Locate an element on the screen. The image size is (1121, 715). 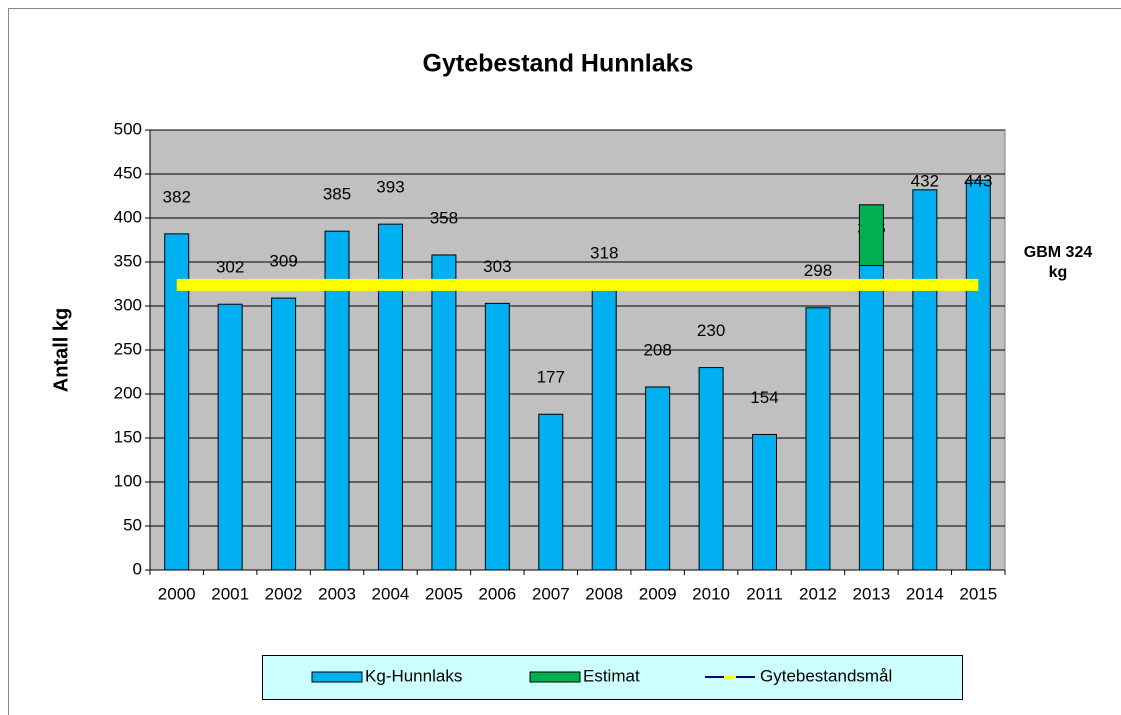
annotation: GBM 324 kg is located at coordinates (1058, 262).